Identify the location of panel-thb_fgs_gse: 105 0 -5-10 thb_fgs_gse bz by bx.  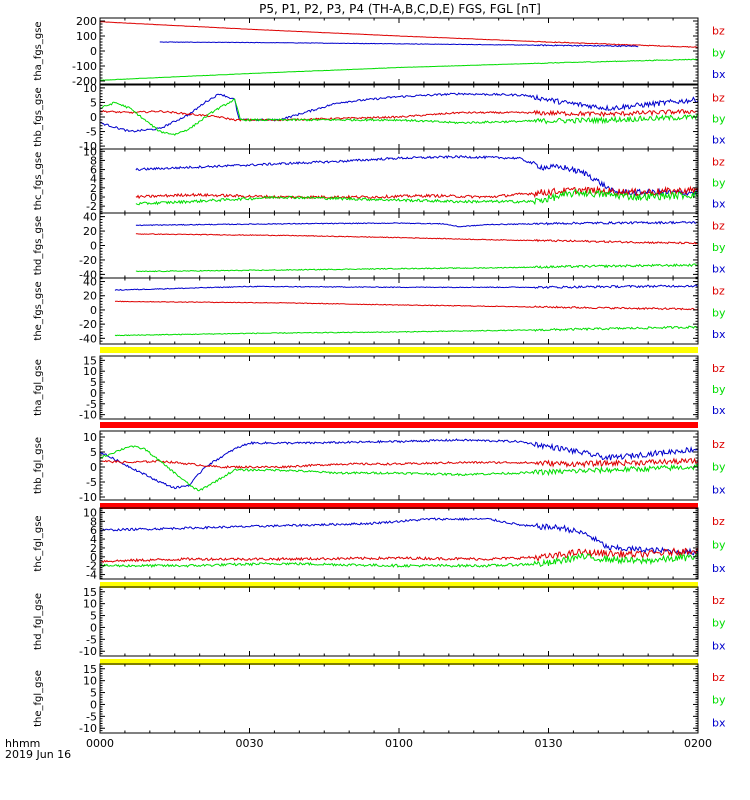
(379, 117).